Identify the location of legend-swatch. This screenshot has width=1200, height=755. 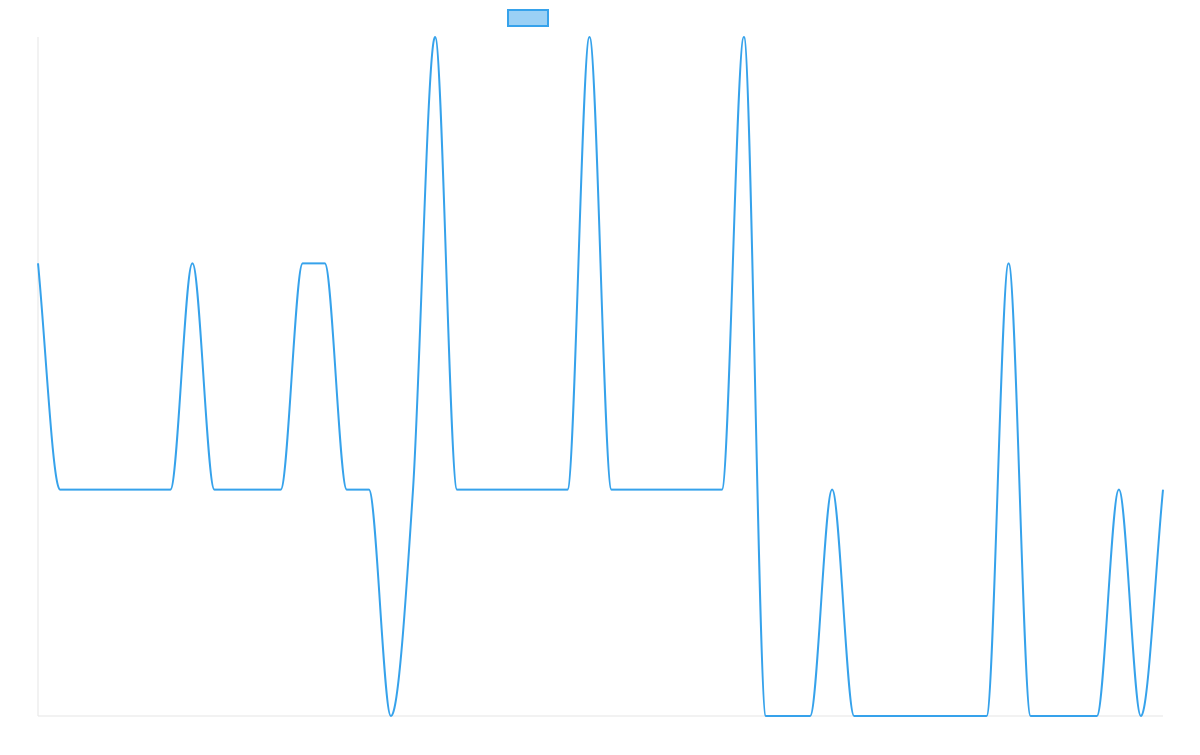
(528, 18).